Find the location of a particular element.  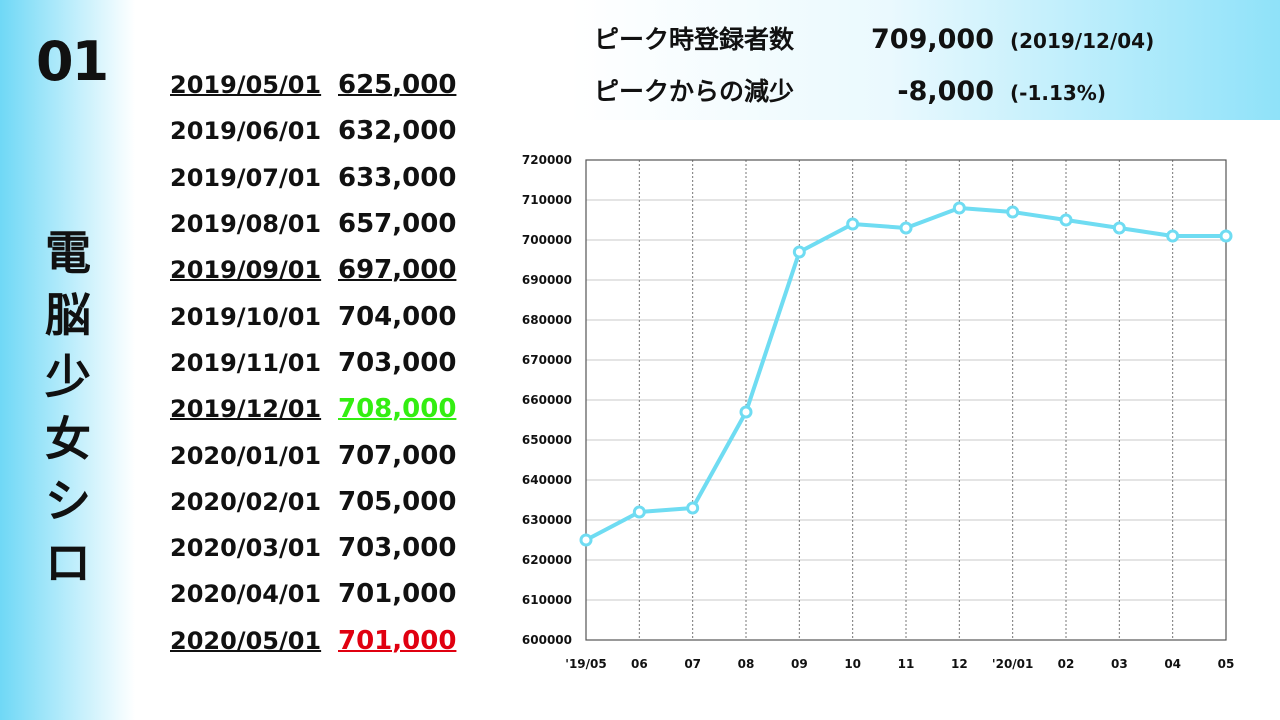

row-date-text: 2020/04/01 is located at coordinates (246, 594).